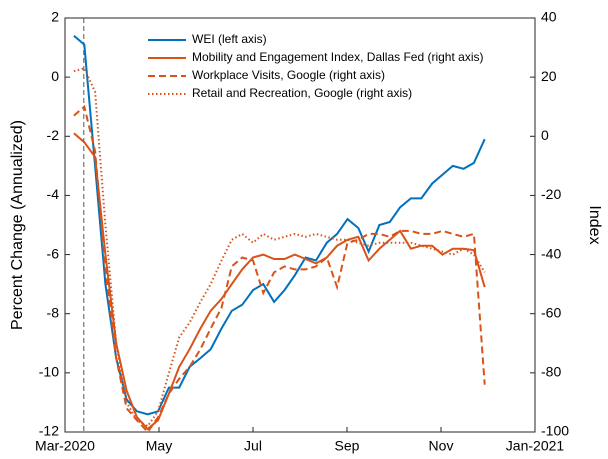 This screenshot has width=608, height=459. What do you see at coordinates (49, 431) in the screenshot?
I see `y-tick-label: -12` at bounding box center [49, 431].